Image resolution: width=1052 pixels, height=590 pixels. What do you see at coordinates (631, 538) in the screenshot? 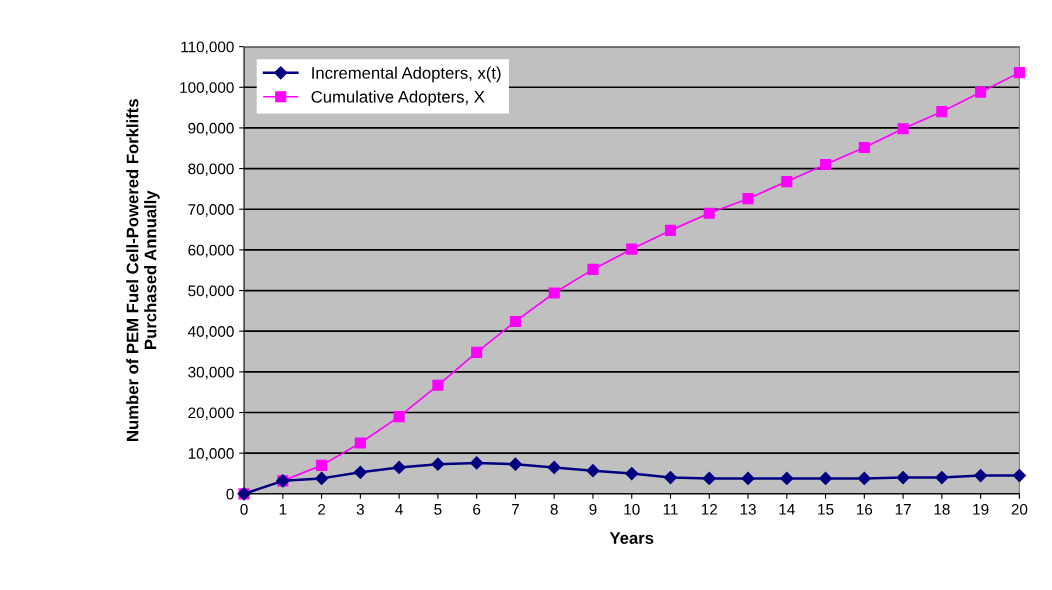
I see `x-axis-title: Years` at bounding box center [631, 538].